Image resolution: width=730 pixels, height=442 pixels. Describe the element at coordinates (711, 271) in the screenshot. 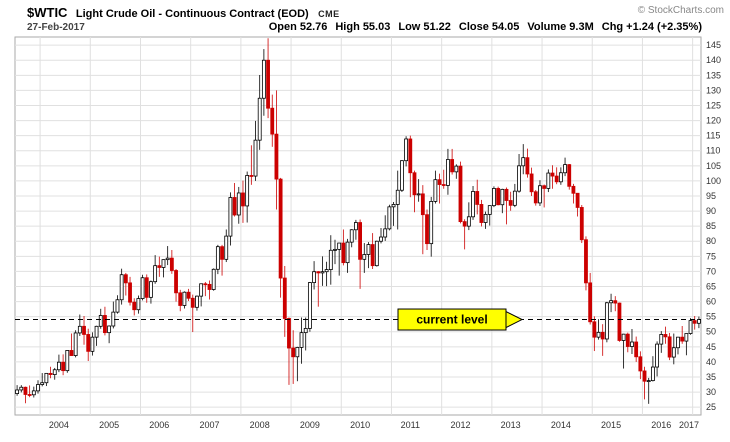

I see `y-tick-label: 70` at that location.